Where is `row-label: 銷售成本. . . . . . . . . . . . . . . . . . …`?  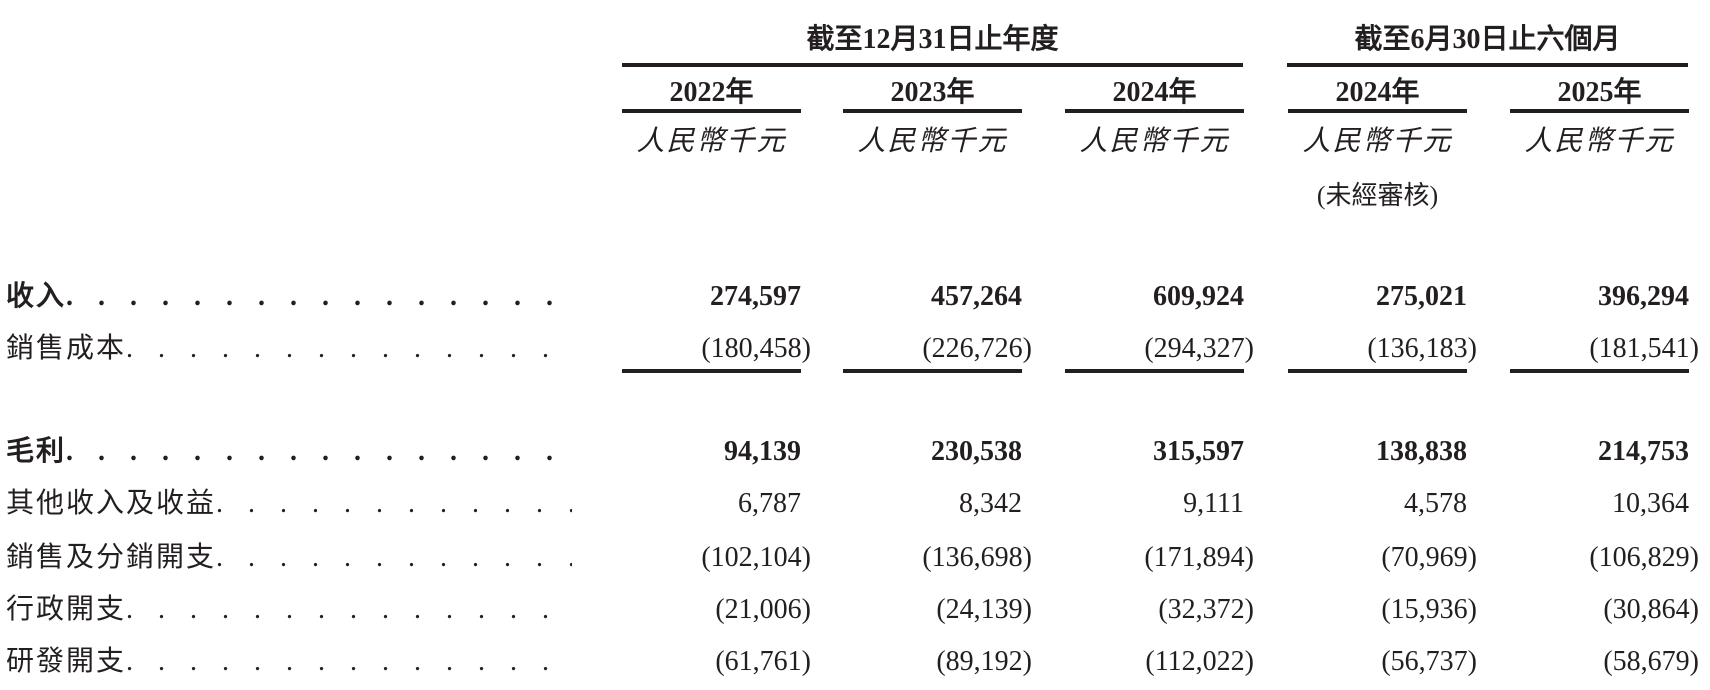
row-label: 銷售成本. . . . . . . . . . . . . . . . . . … is located at coordinates (289, 349).